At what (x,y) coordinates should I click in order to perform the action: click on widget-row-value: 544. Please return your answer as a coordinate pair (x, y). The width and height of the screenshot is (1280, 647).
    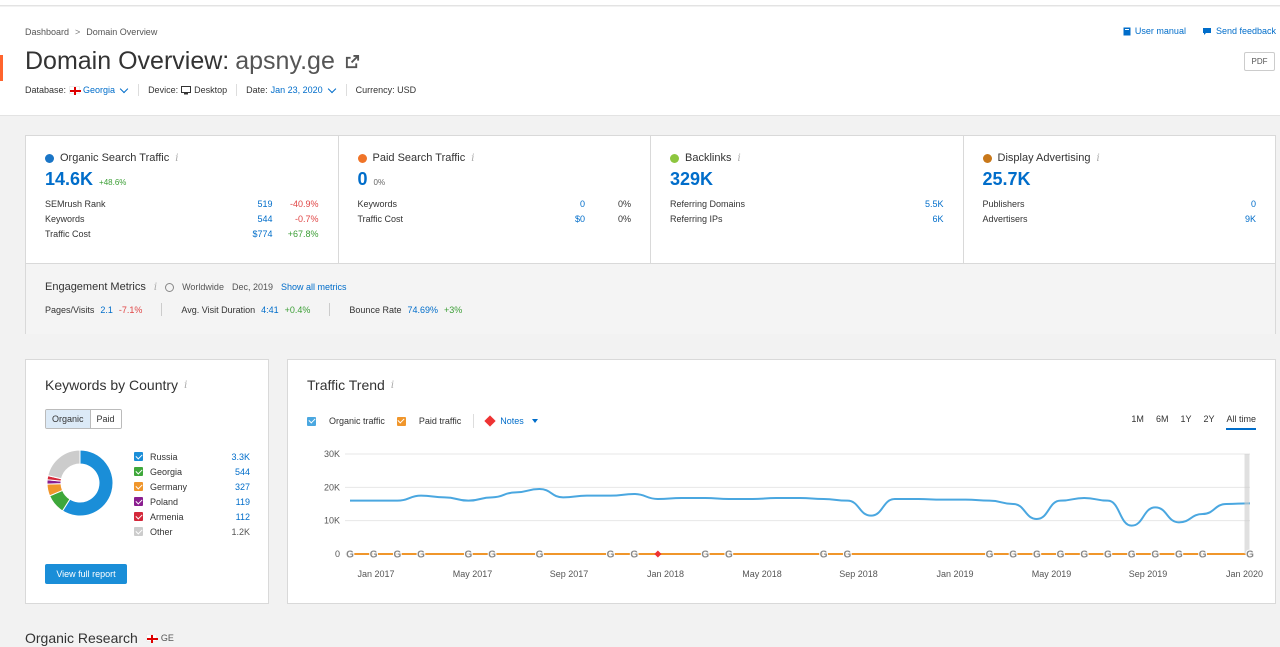
    Looking at the image, I should click on (265, 218).